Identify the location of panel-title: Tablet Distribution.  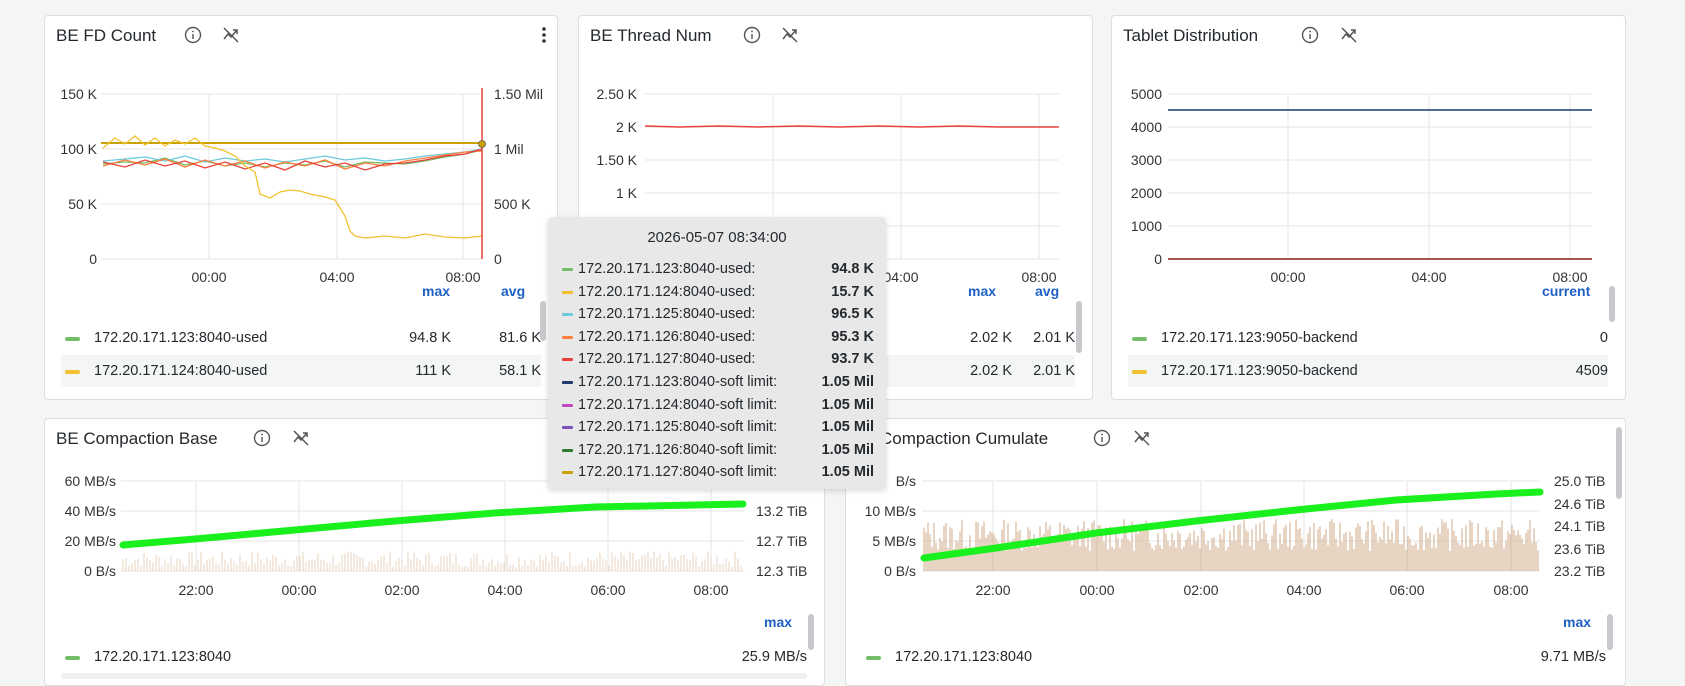
(1191, 35).